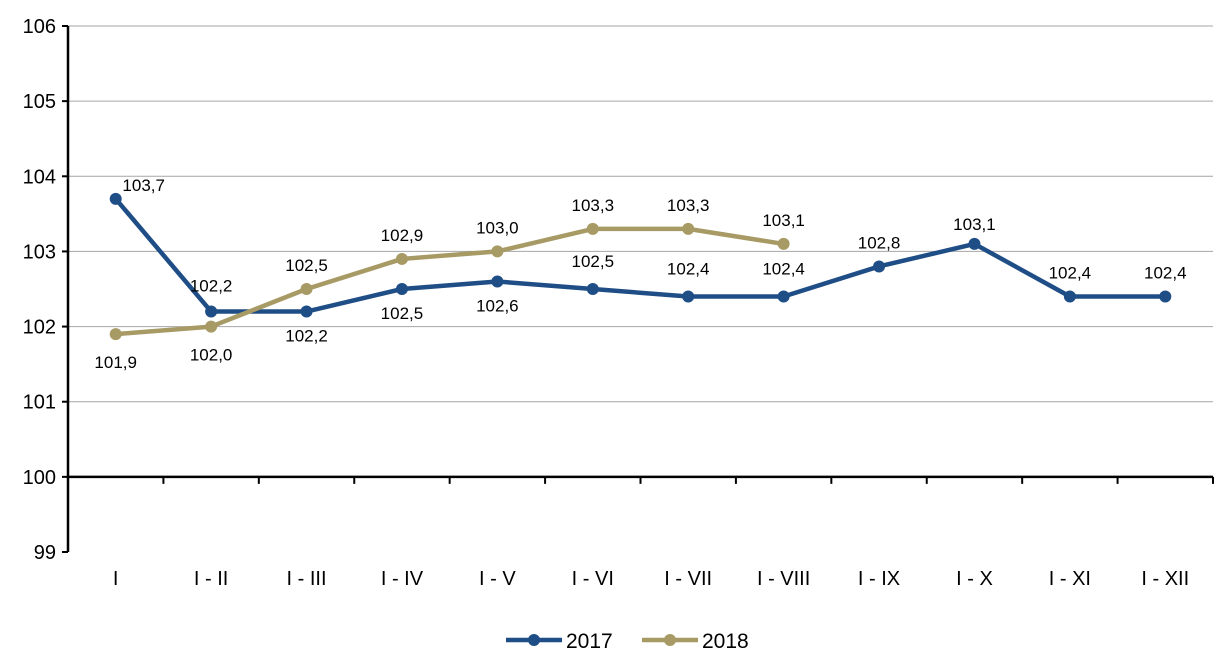 The height and width of the screenshot is (652, 1216). I want to click on data-label-2017: 102,6, so click(497, 305).